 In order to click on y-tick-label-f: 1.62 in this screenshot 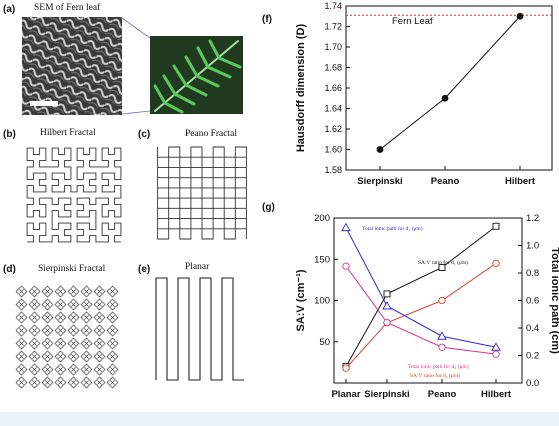, I will do `click(333, 129)`.